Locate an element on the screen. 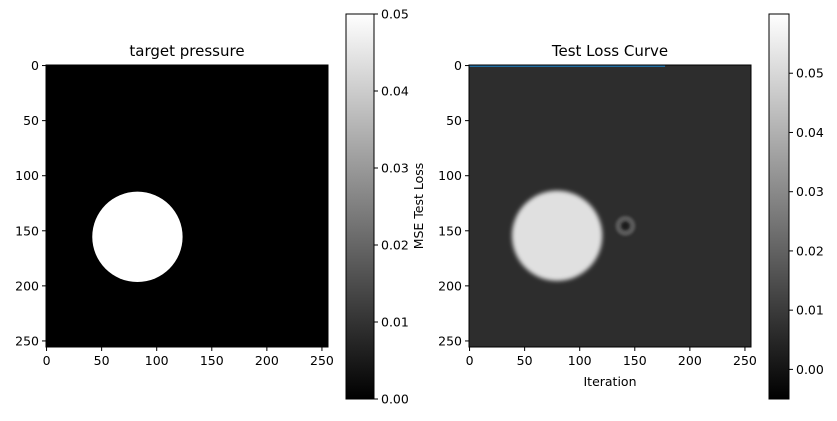  y-axis-label: MSE Test Loss is located at coordinates (418, 206).